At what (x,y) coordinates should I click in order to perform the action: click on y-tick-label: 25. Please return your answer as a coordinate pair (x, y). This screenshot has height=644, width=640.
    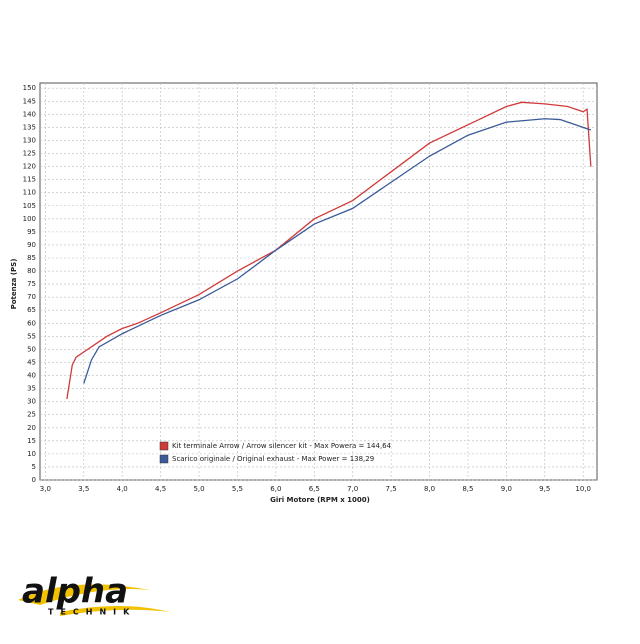
    Looking at the image, I should click on (31, 415).